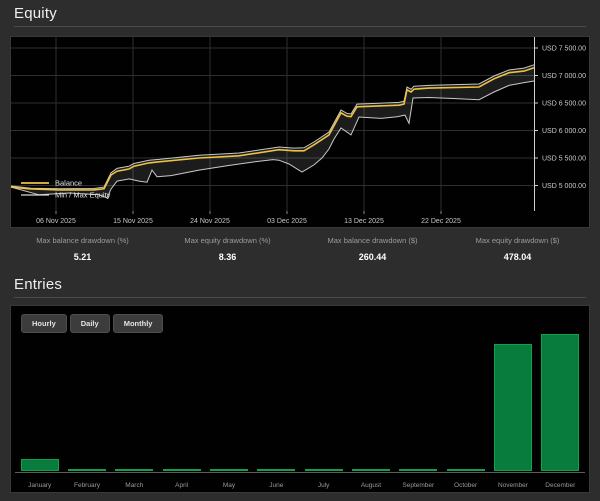 The width and height of the screenshot is (600, 501). Describe the element at coordinates (517, 257) in the screenshot. I see `stat-value: 478.04` at that location.